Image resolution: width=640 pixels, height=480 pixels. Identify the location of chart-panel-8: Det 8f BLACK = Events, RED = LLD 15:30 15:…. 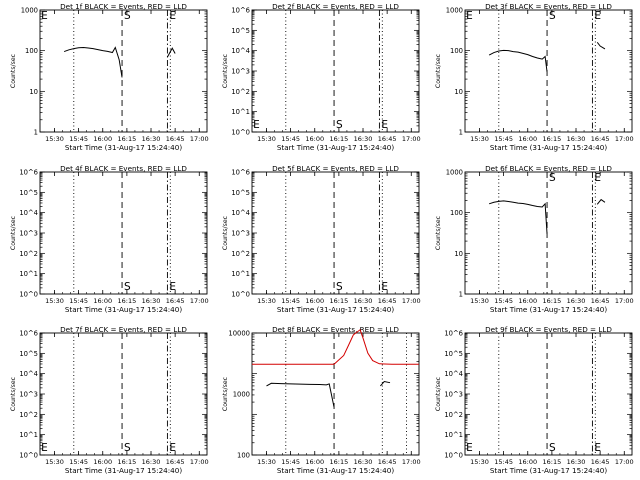
(321, 400).